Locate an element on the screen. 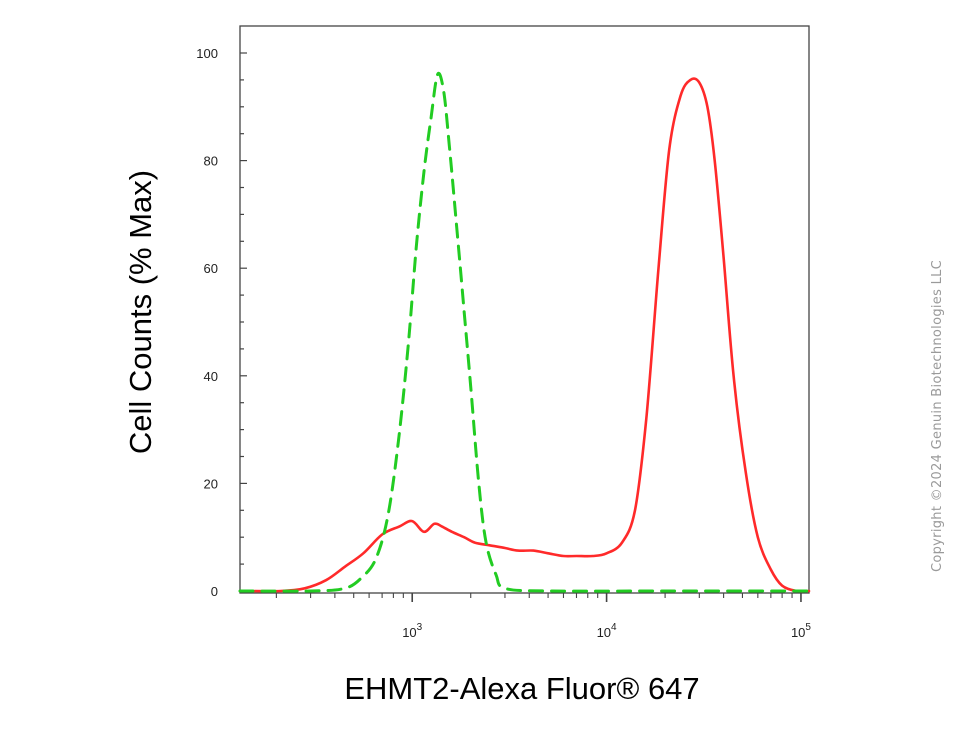 The image size is (954, 730). y-tick-label: 20 is located at coordinates (211, 483).